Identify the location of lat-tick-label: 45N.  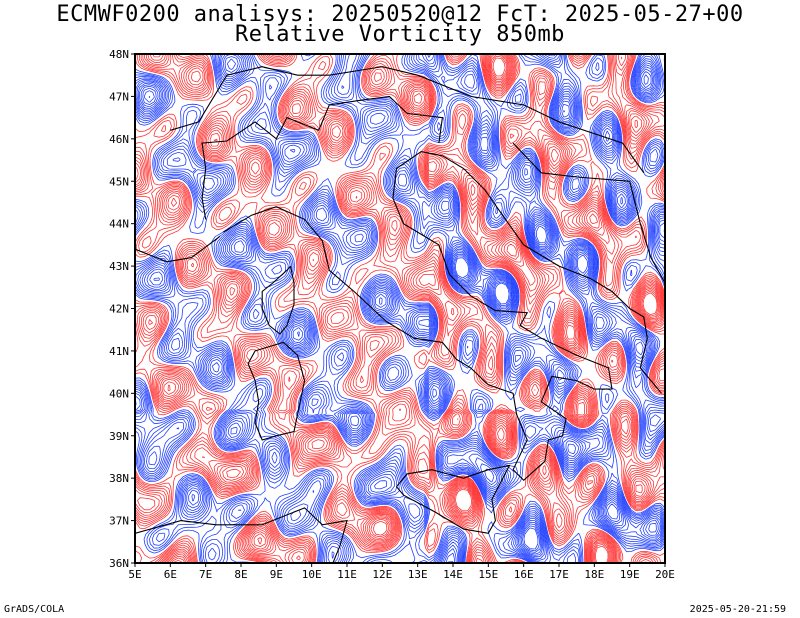
(119, 181).